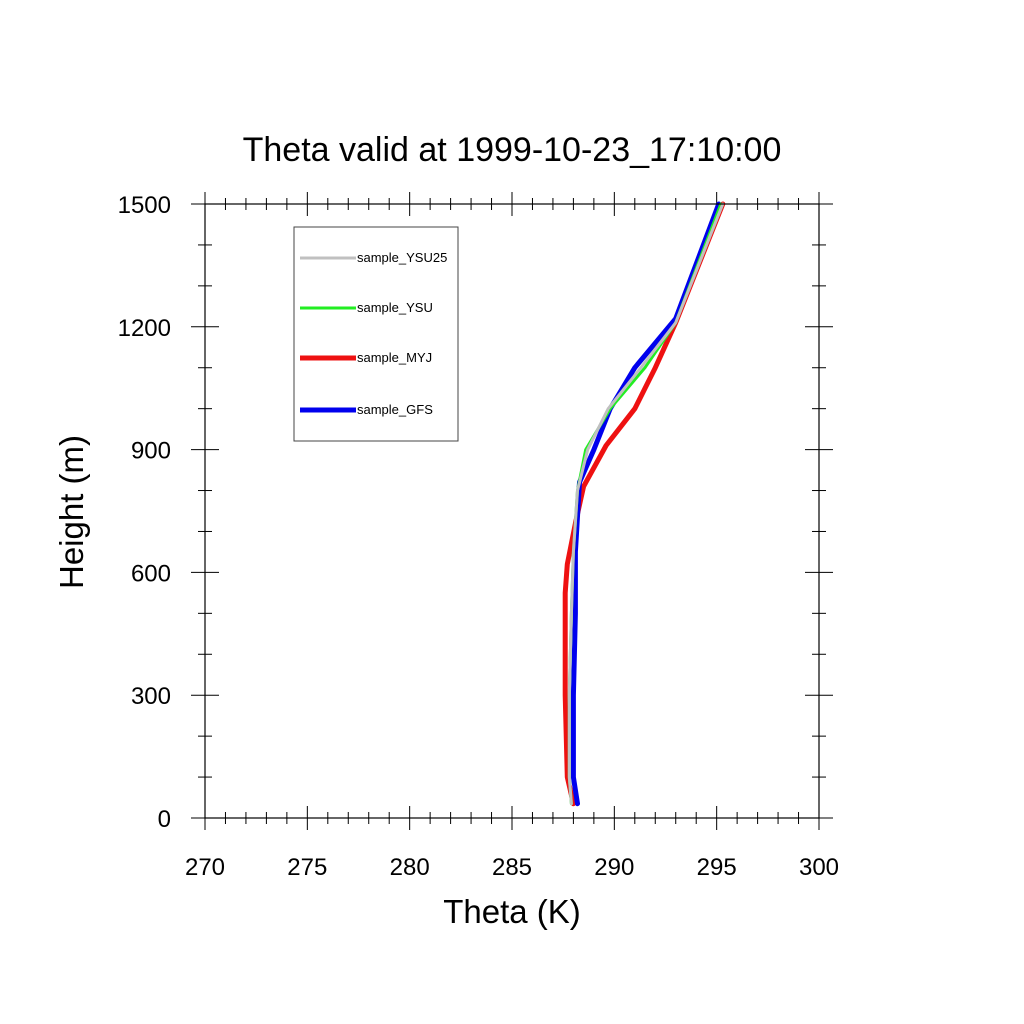 This screenshot has height=1024, width=1024. I want to click on series-line-sample-ysu, so click(645, 504).